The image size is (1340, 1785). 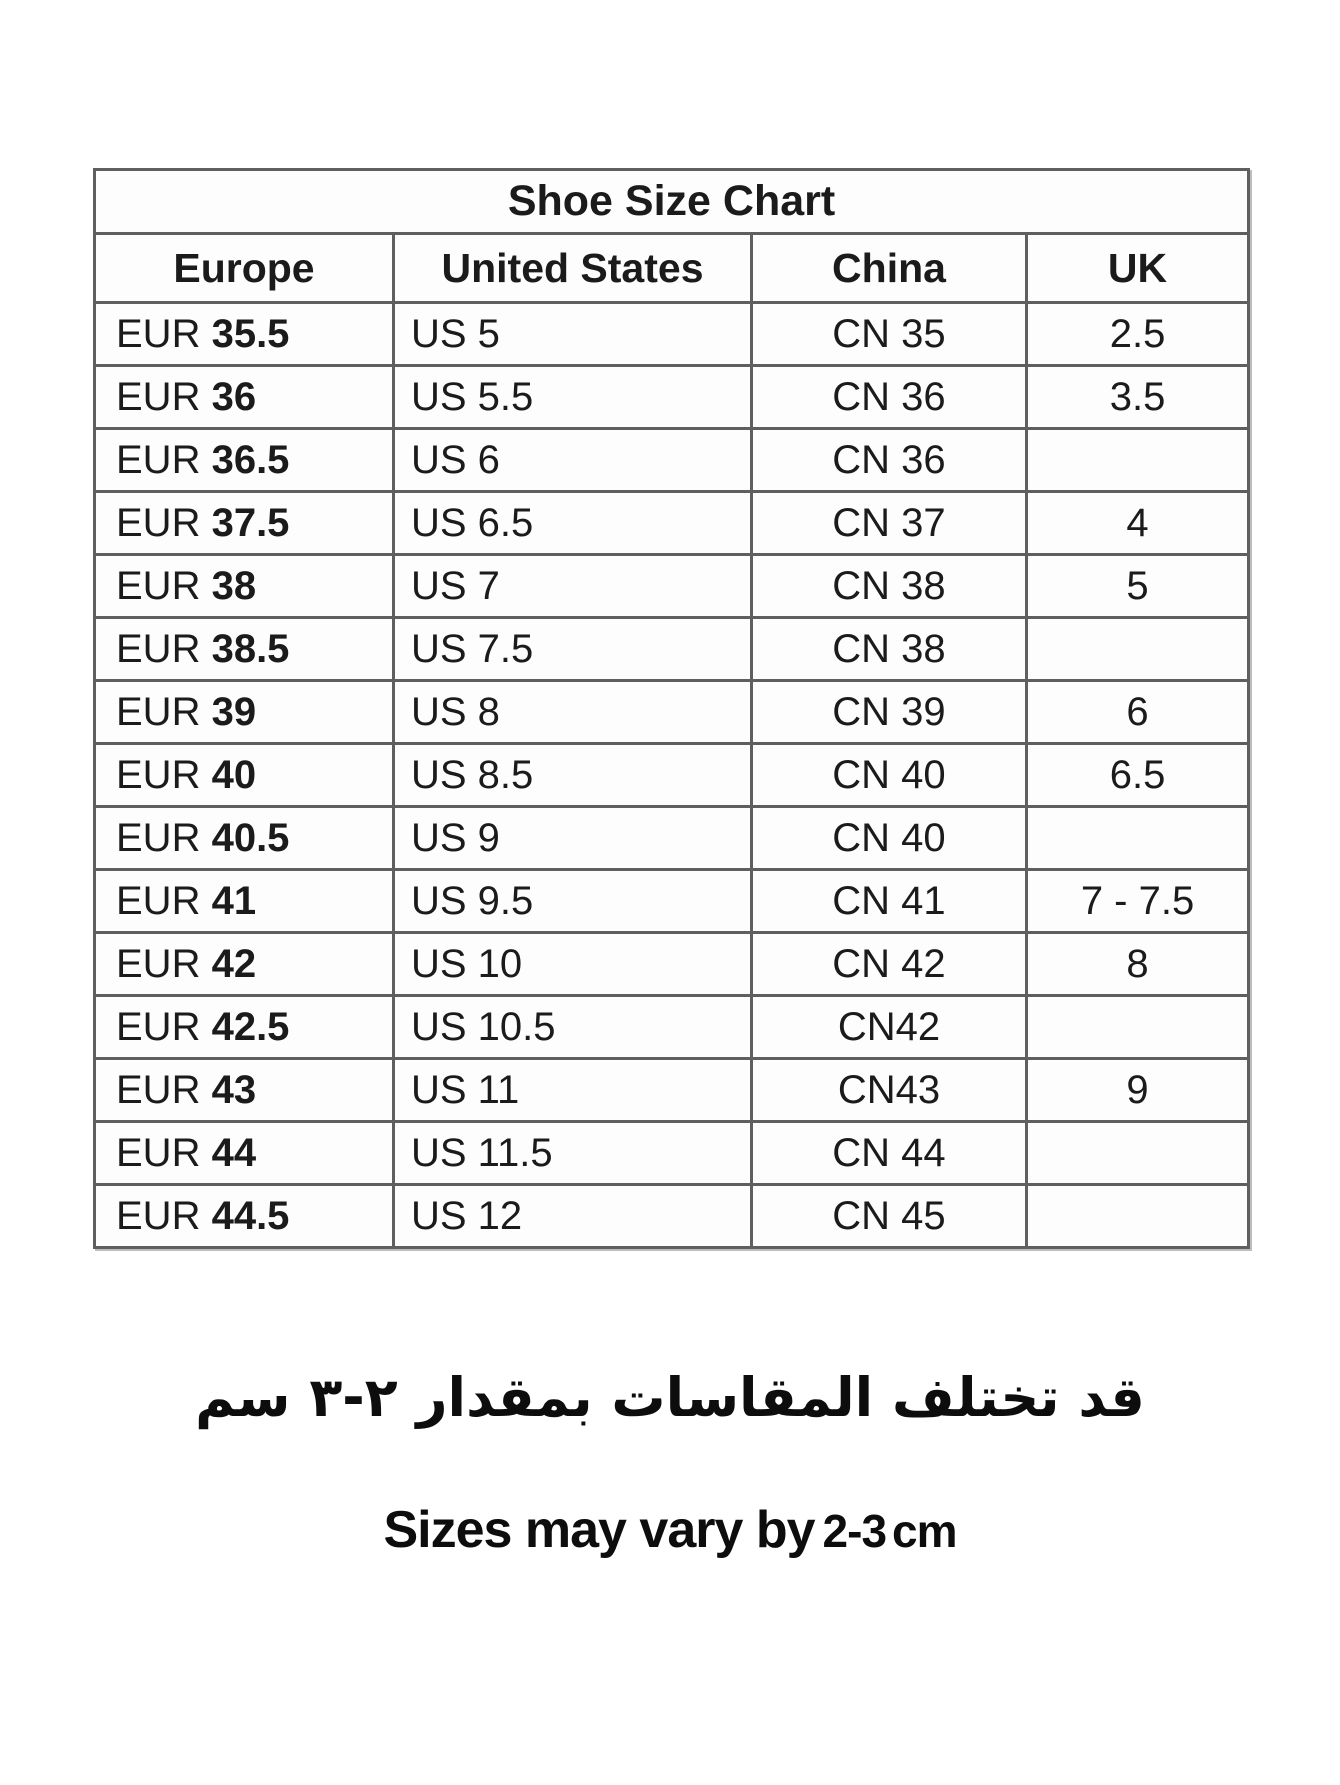 I want to click on cell-europe: EUR 43, so click(x=244, y=1090).